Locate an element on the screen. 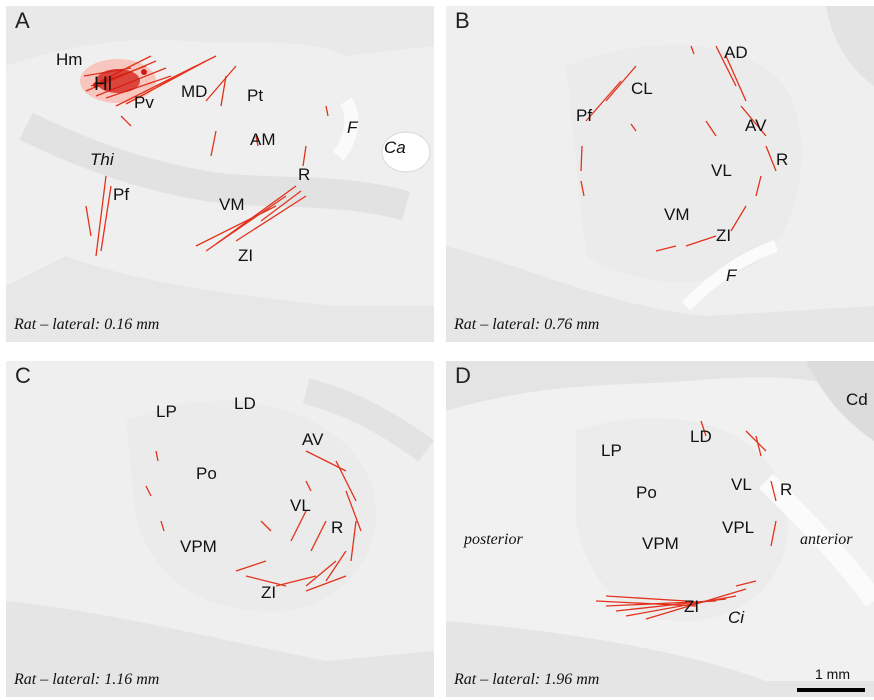 This screenshot has width=874, height=700. region-zi-d: ZI is located at coordinates (692, 606).